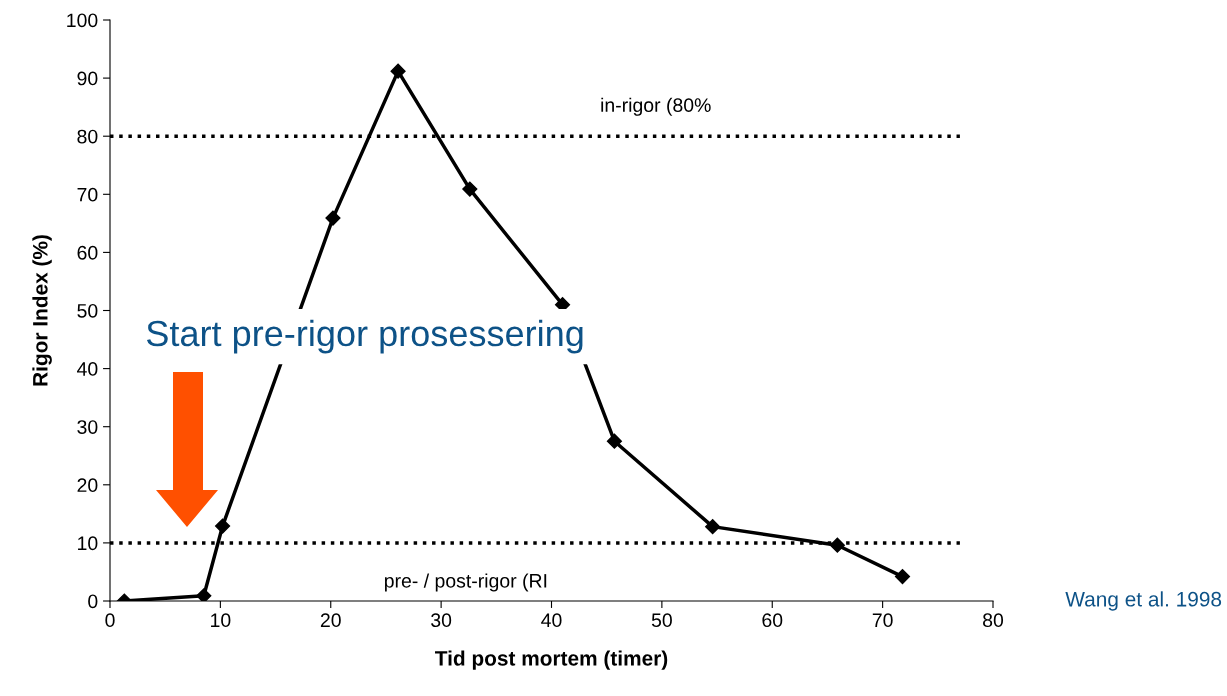 Image resolution: width=1227 pixels, height=696 pixels. I want to click on ref-line-label: pre- / post-rigor (RI, so click(465, 582).